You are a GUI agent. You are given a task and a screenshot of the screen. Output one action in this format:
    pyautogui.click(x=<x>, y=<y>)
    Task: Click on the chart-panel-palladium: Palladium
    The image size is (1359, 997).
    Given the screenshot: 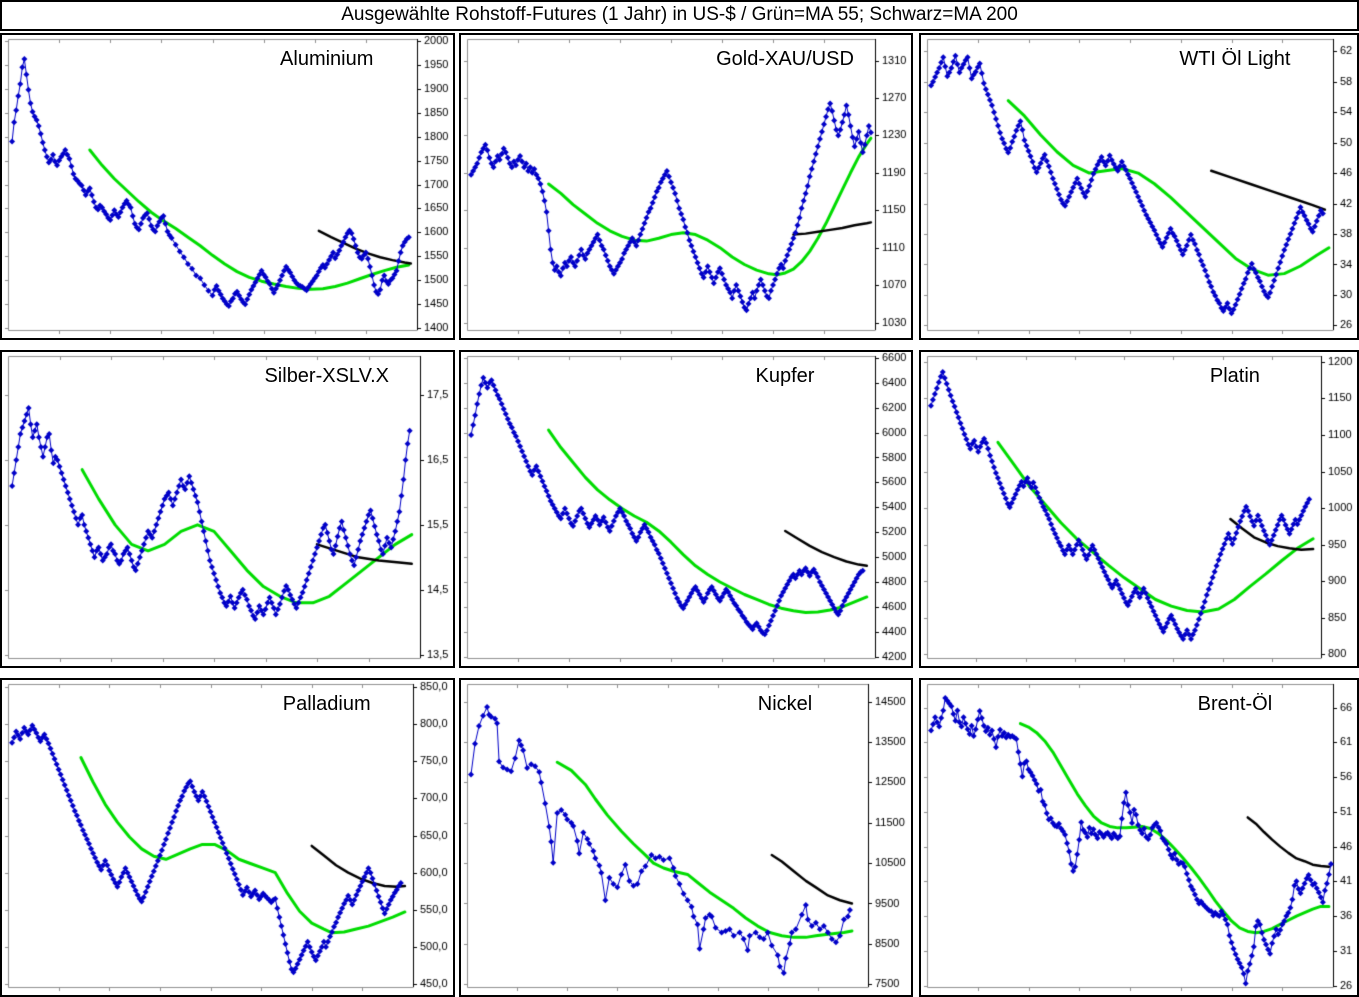 What is the action you would take?
    pyautogui.click(x=227, y=837)
    